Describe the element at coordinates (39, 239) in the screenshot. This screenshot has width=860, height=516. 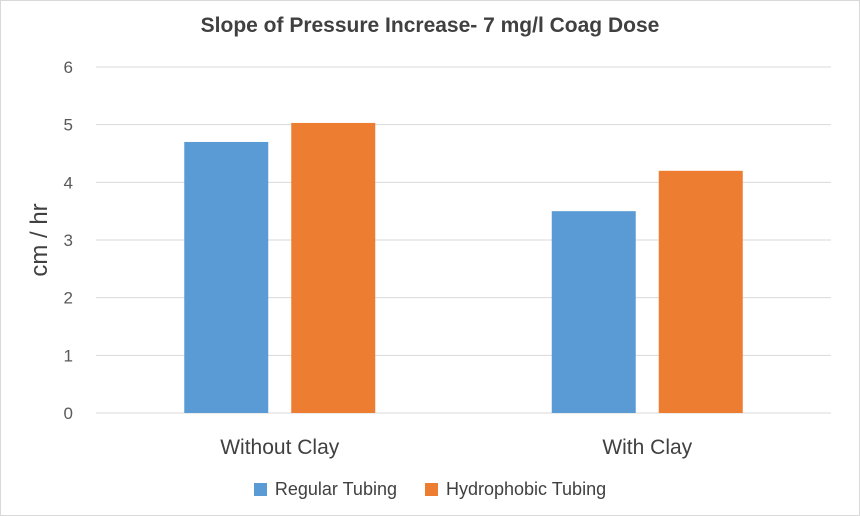
I see `y-axis-title: cm / hr` at that location.